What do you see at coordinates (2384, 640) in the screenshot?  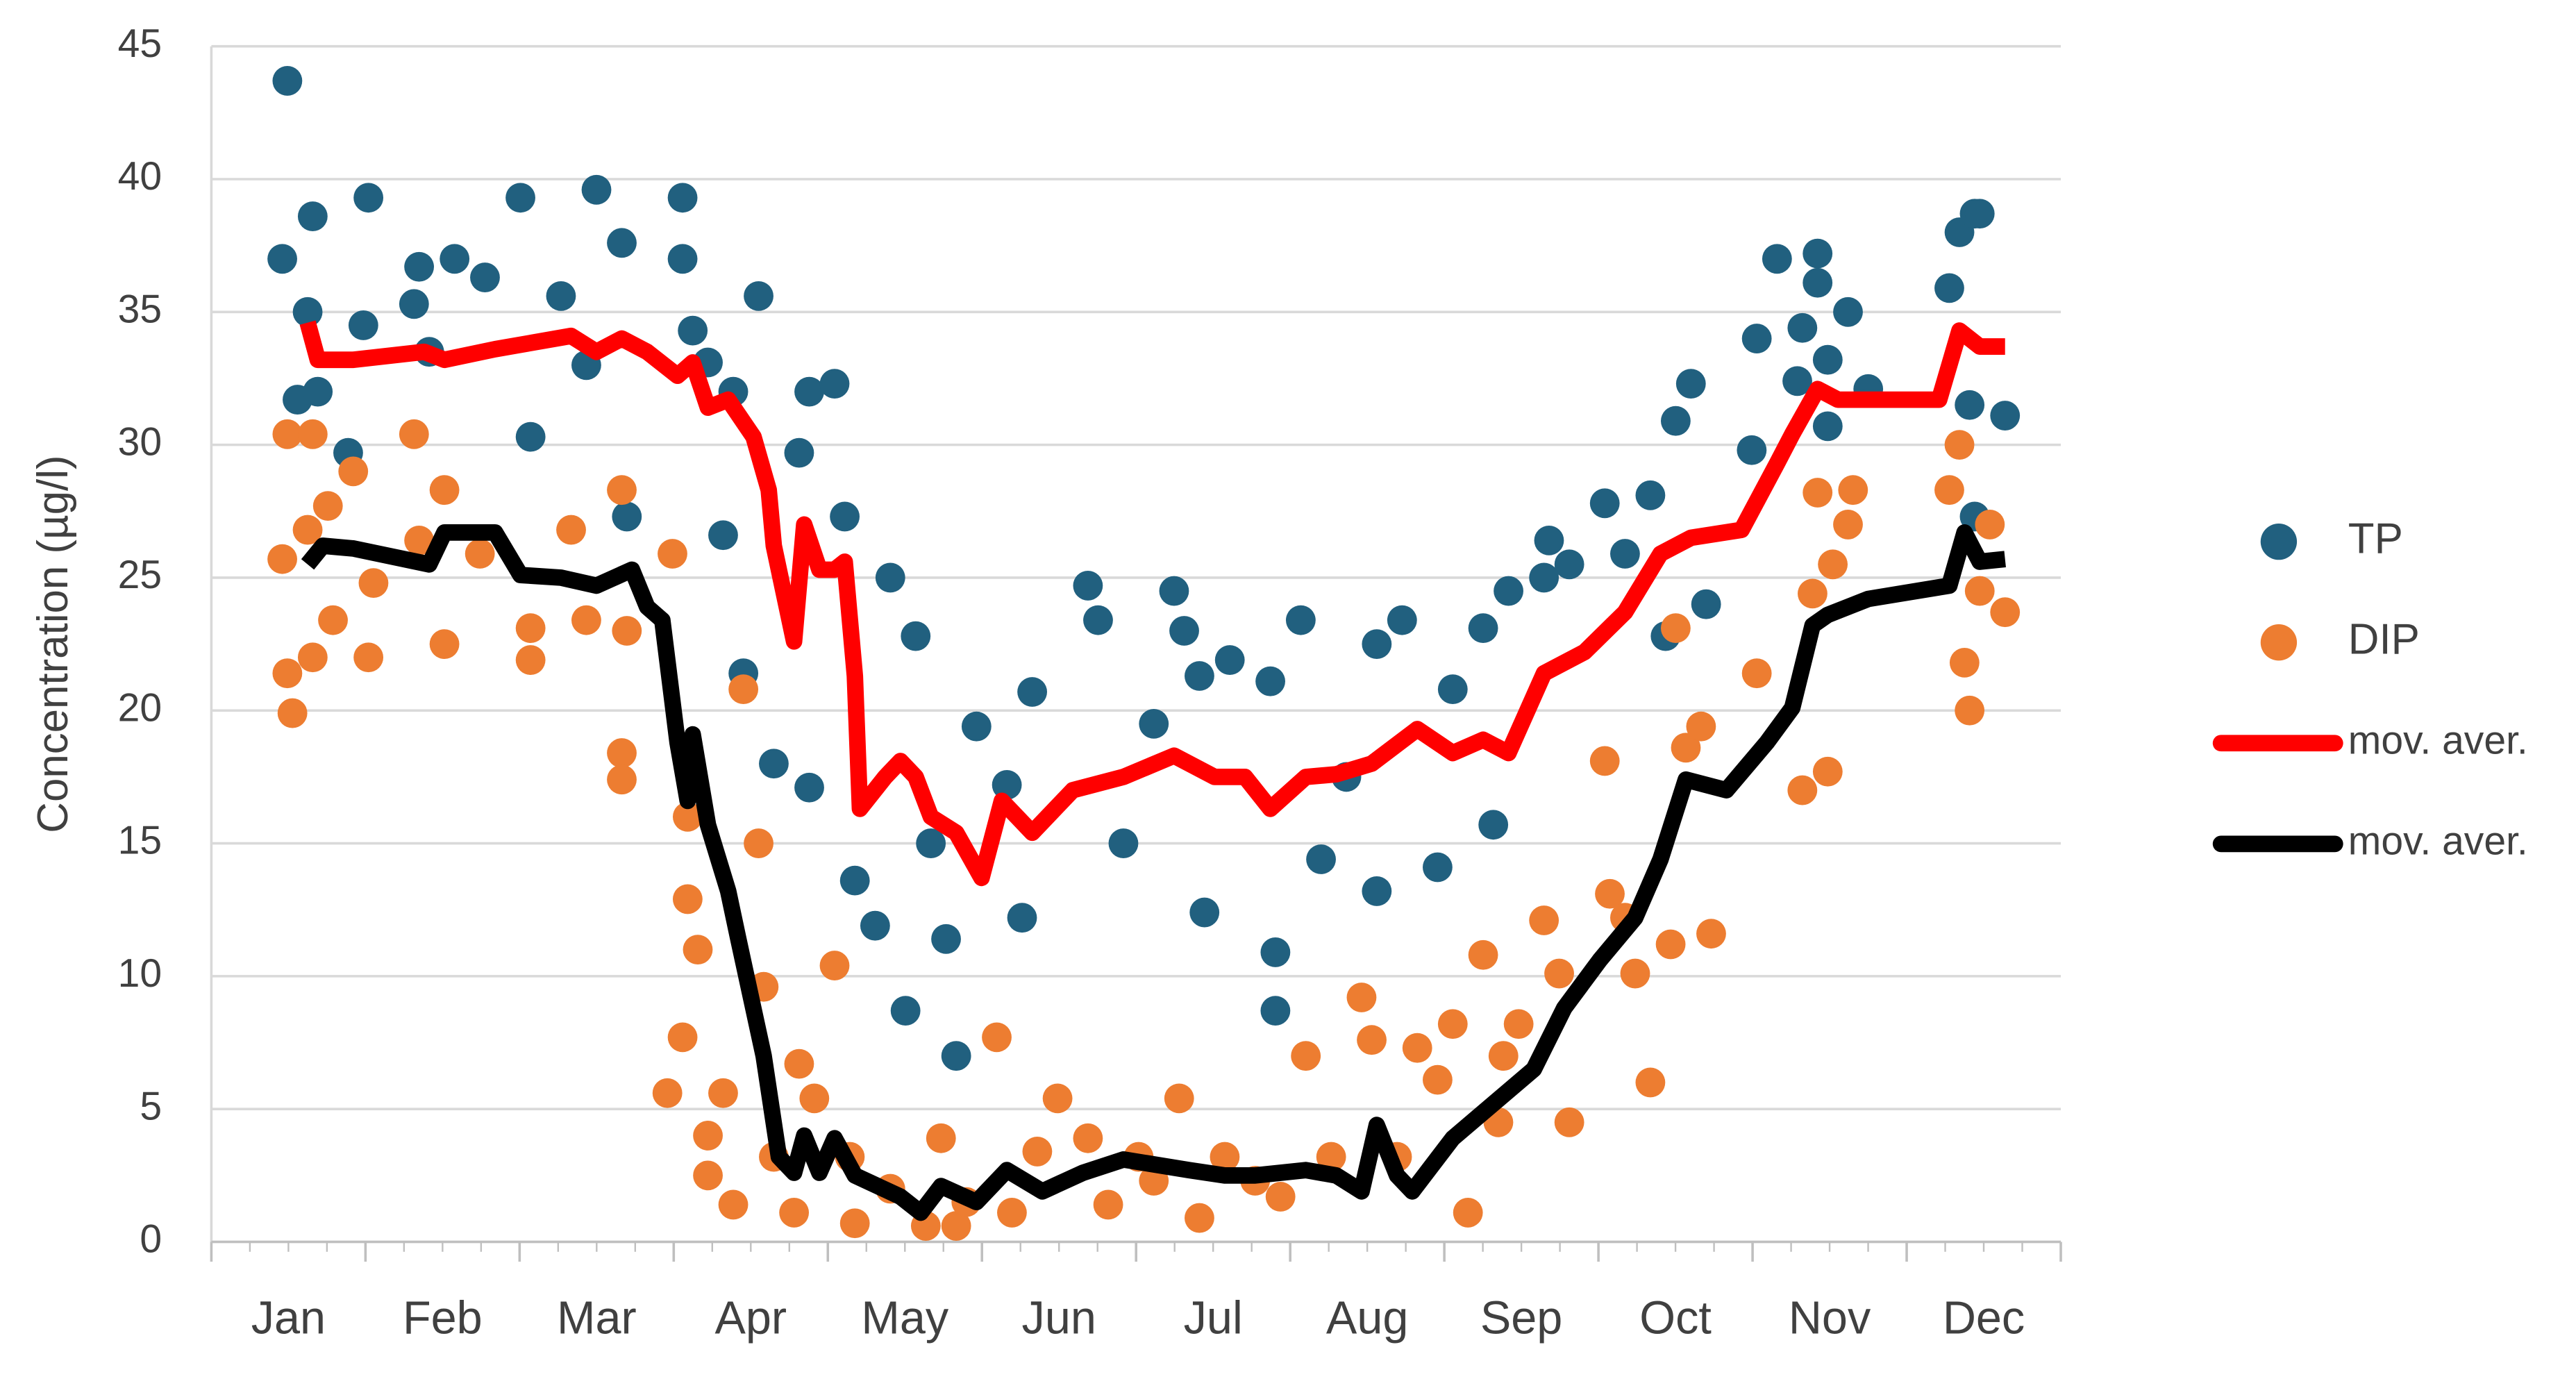 I see `legend-label: DIP` at bounding box center [2384, 640].